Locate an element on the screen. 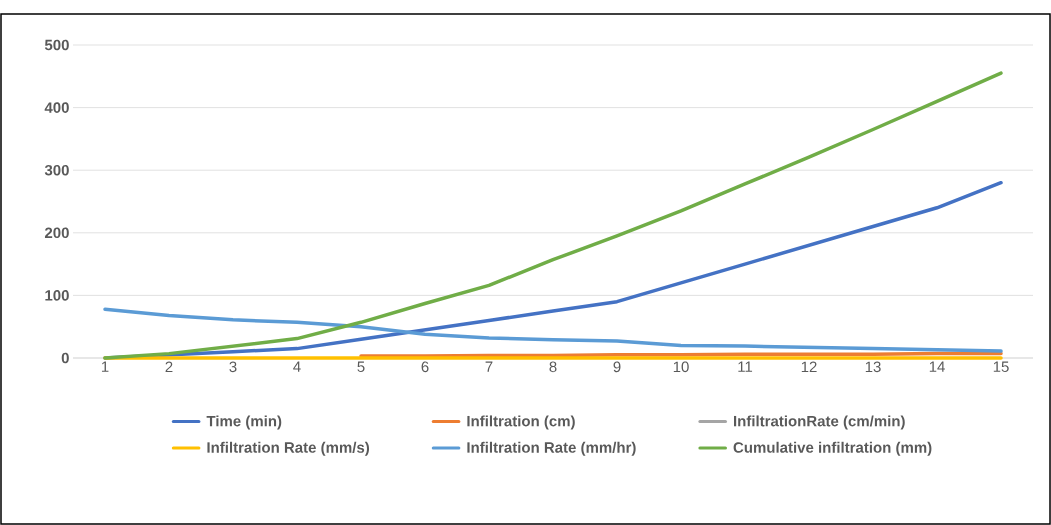 This screenshot has height=525, width=1051. y-tick-label: 100 is located at coordinates (57, 295).